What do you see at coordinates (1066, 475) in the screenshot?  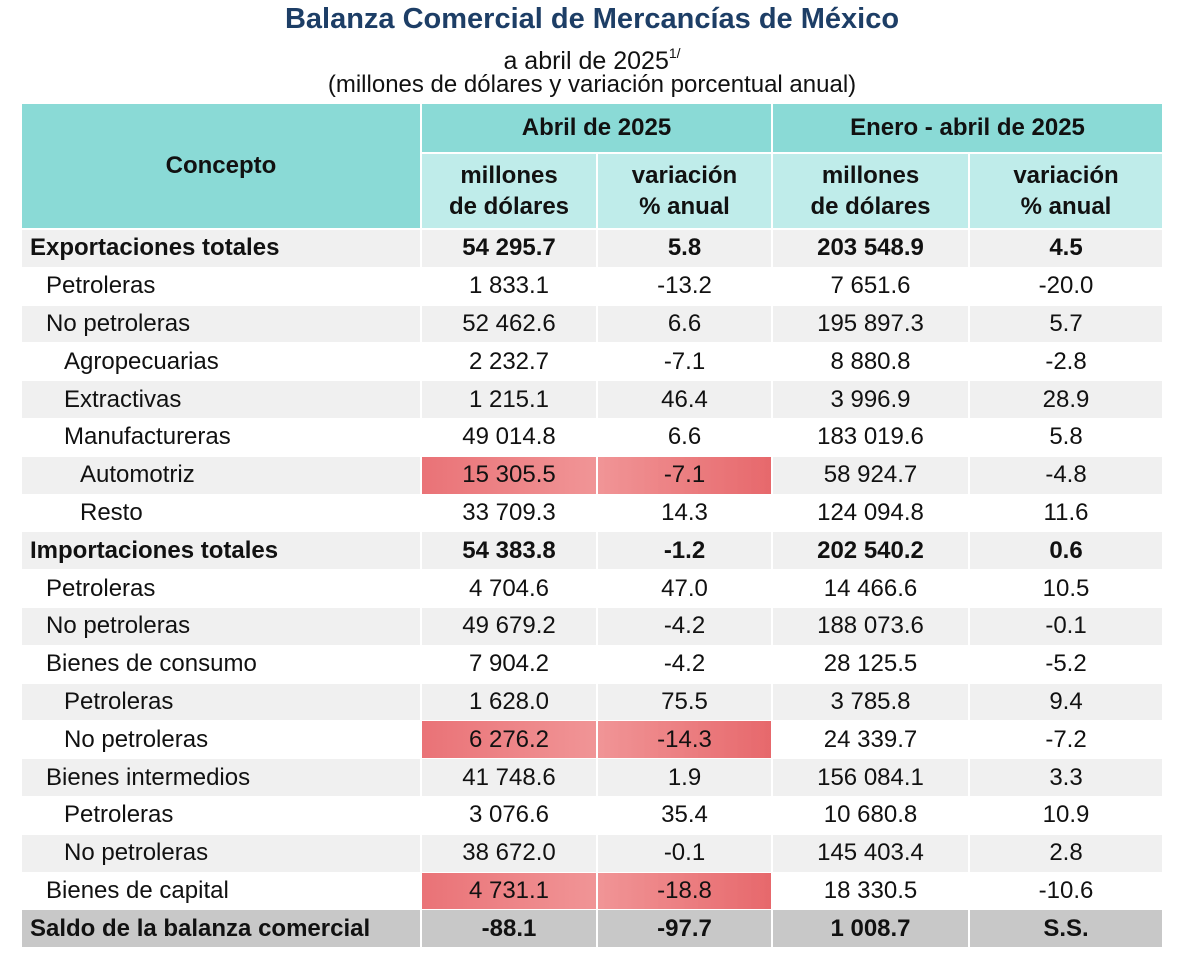 I see `enero-abril-variacion-cell: -4.8` at bounding box center [1066, 475].